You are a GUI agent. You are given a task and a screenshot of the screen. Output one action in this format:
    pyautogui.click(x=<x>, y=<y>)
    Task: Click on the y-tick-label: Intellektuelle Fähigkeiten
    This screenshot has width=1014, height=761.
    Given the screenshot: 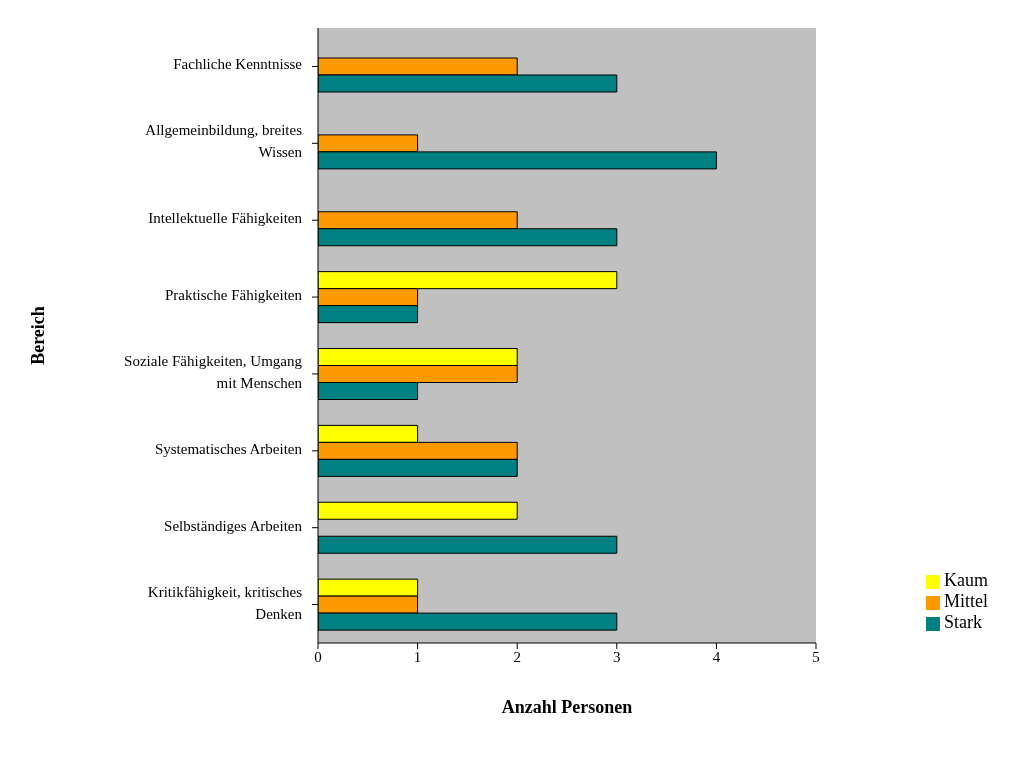 What is the action you would take?
    pyautogui.click(x=225, y=218)
    